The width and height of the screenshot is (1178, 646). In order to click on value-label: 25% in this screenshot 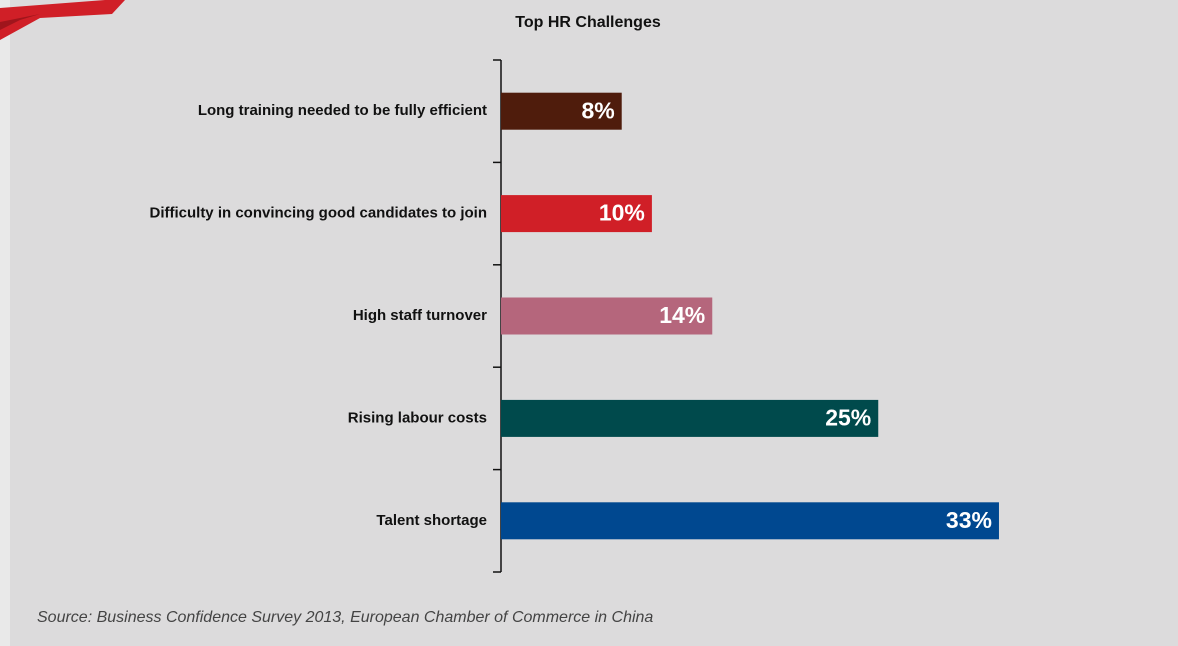, I will do `click(848, 417)`.